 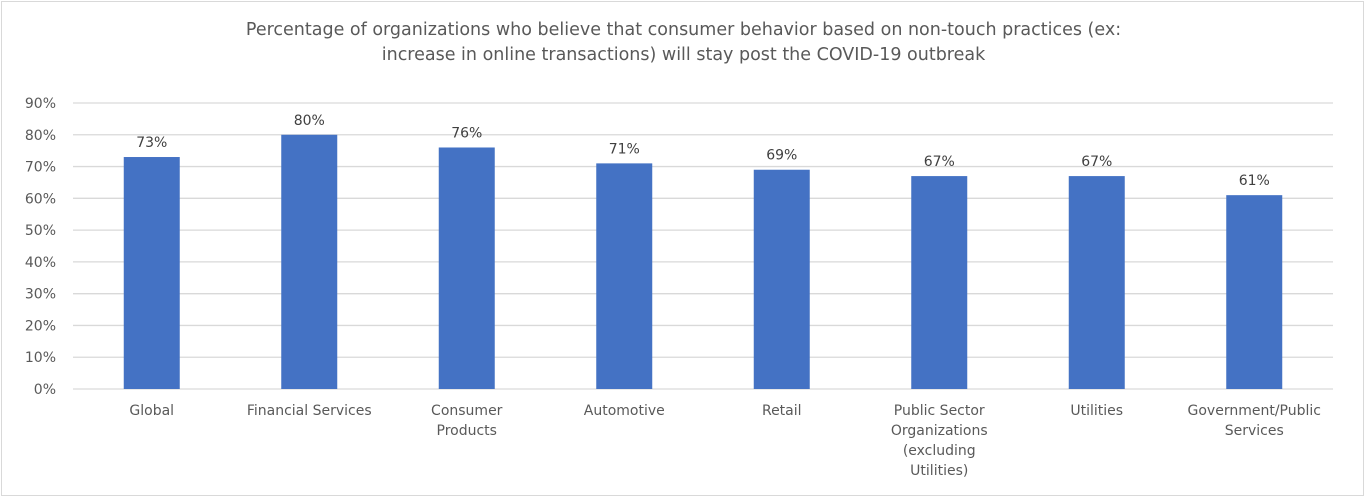 What do you see at coordinates (467, 411) in the screenshot?
I see `x-category-label: Consumer` at bounding box center [467, 411].